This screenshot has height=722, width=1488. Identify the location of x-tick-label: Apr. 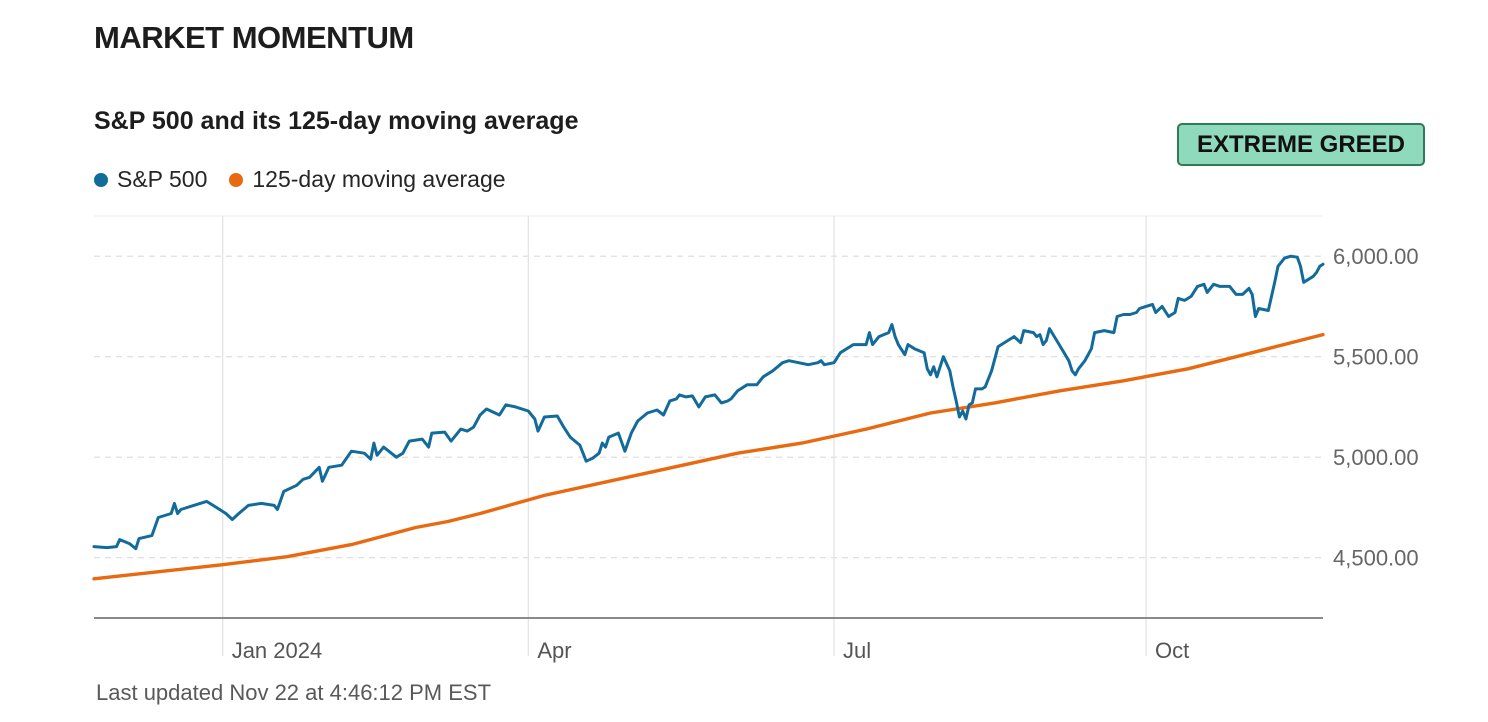
(554, 650).